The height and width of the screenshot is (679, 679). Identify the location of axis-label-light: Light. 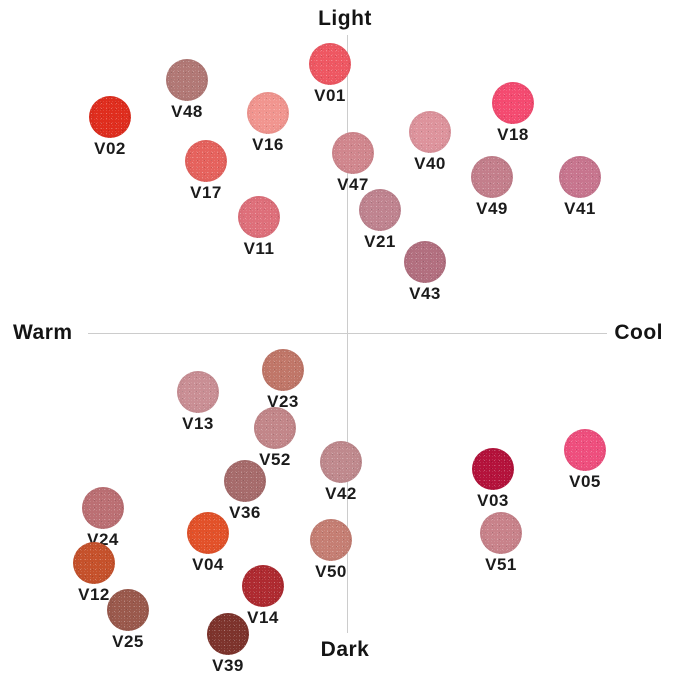
(345, 18).